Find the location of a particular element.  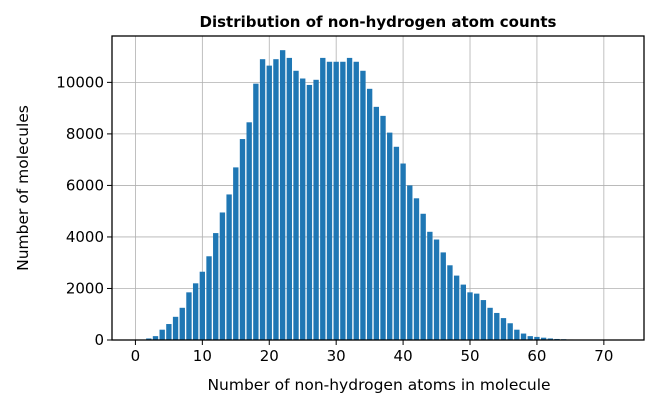

x-tick-label: 0 is located at coordinates (136, 356).